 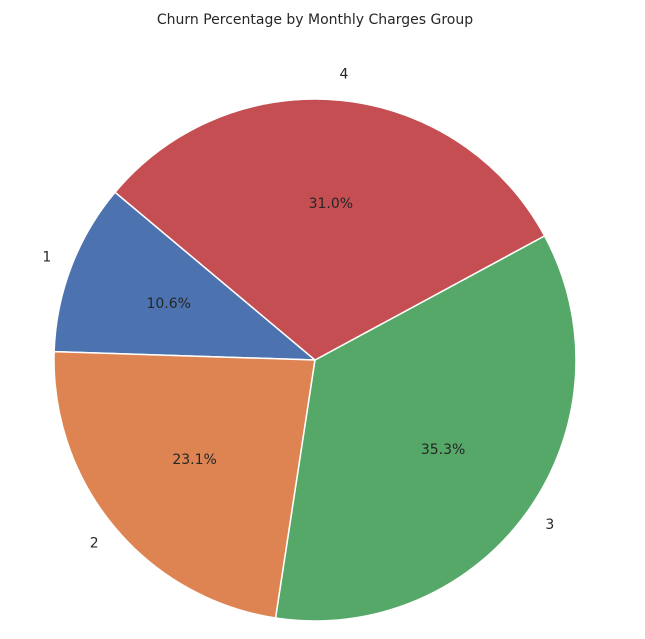 I want to click on slice-label: 3, so click(x=549, y=525).